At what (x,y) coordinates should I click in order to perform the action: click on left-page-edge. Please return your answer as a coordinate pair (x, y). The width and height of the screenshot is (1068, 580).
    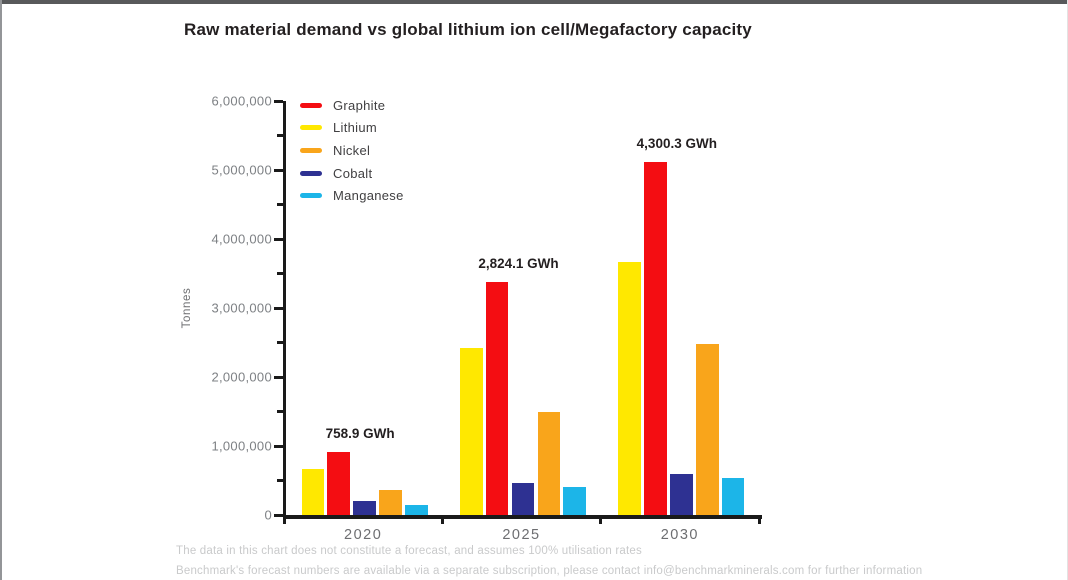
    Looking at the image, I should click on (1, 290).